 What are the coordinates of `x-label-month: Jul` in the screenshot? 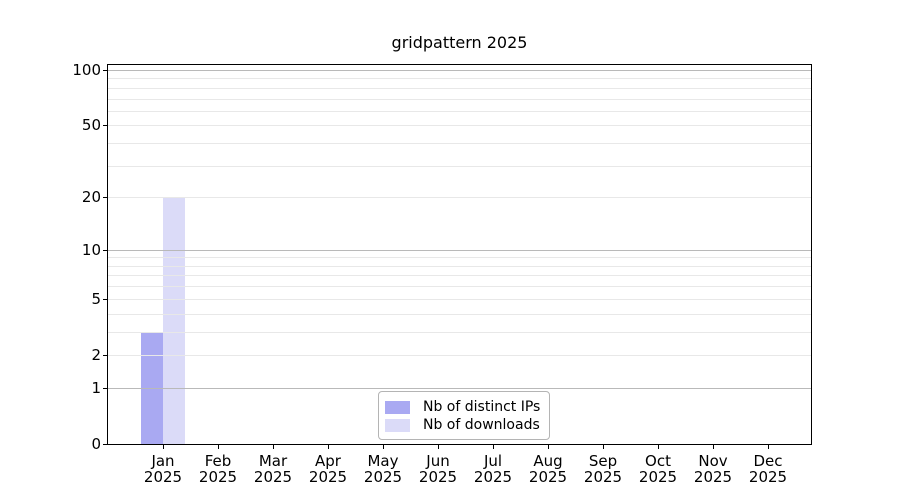 It's located at (493, 461).